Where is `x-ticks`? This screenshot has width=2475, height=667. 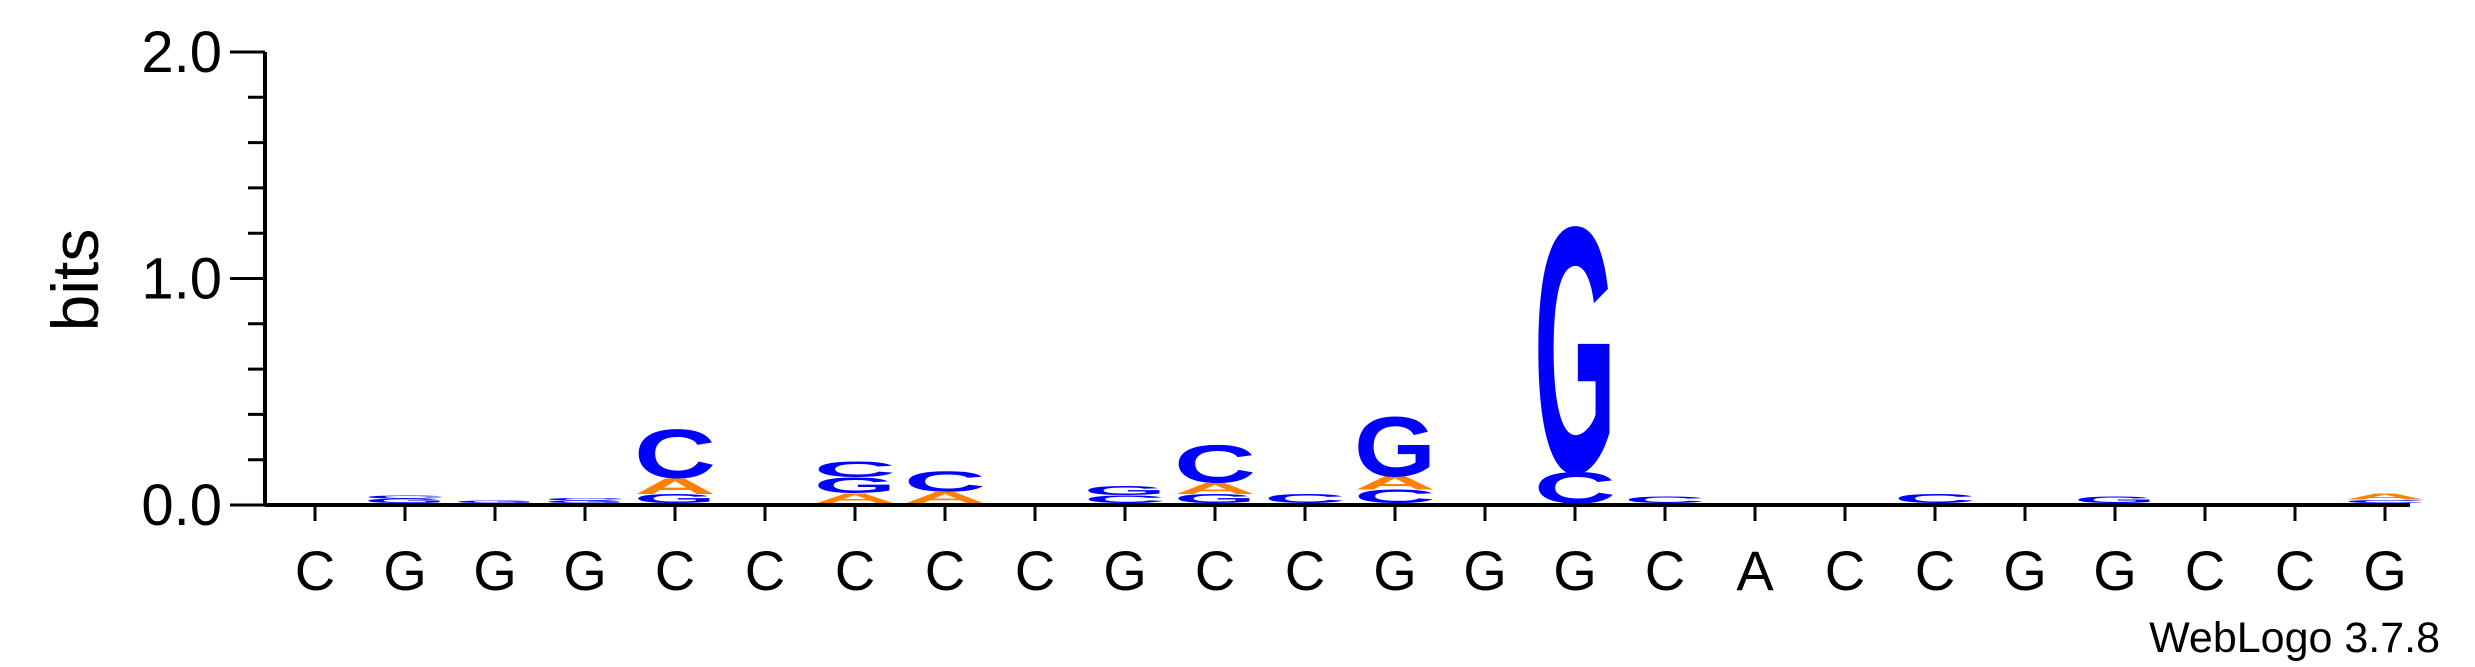 x-ticks is located at coordinates (1350, 513).